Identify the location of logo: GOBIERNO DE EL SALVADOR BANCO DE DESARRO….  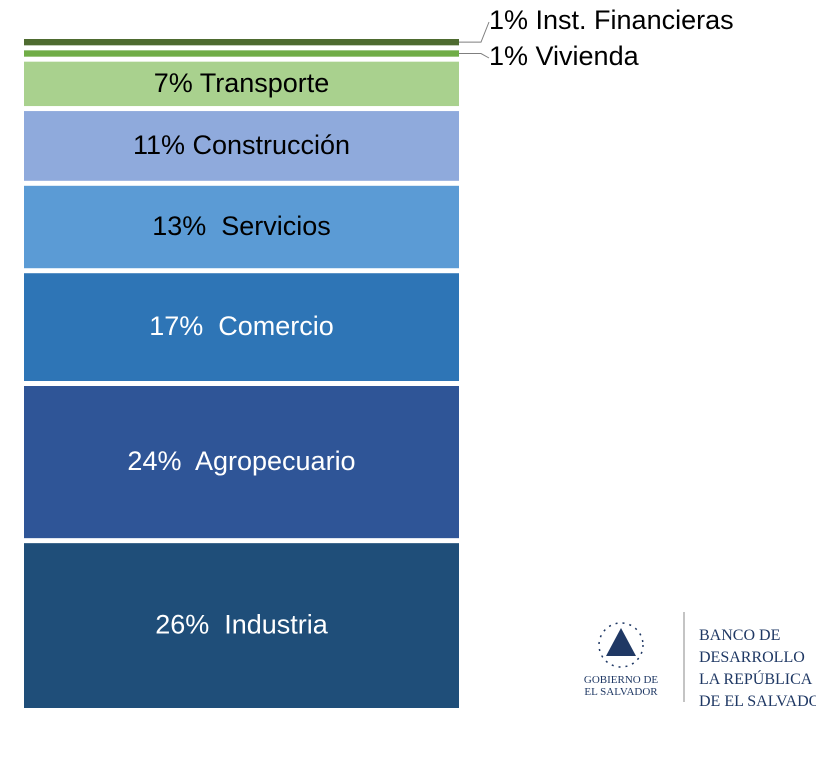
(700, 661).